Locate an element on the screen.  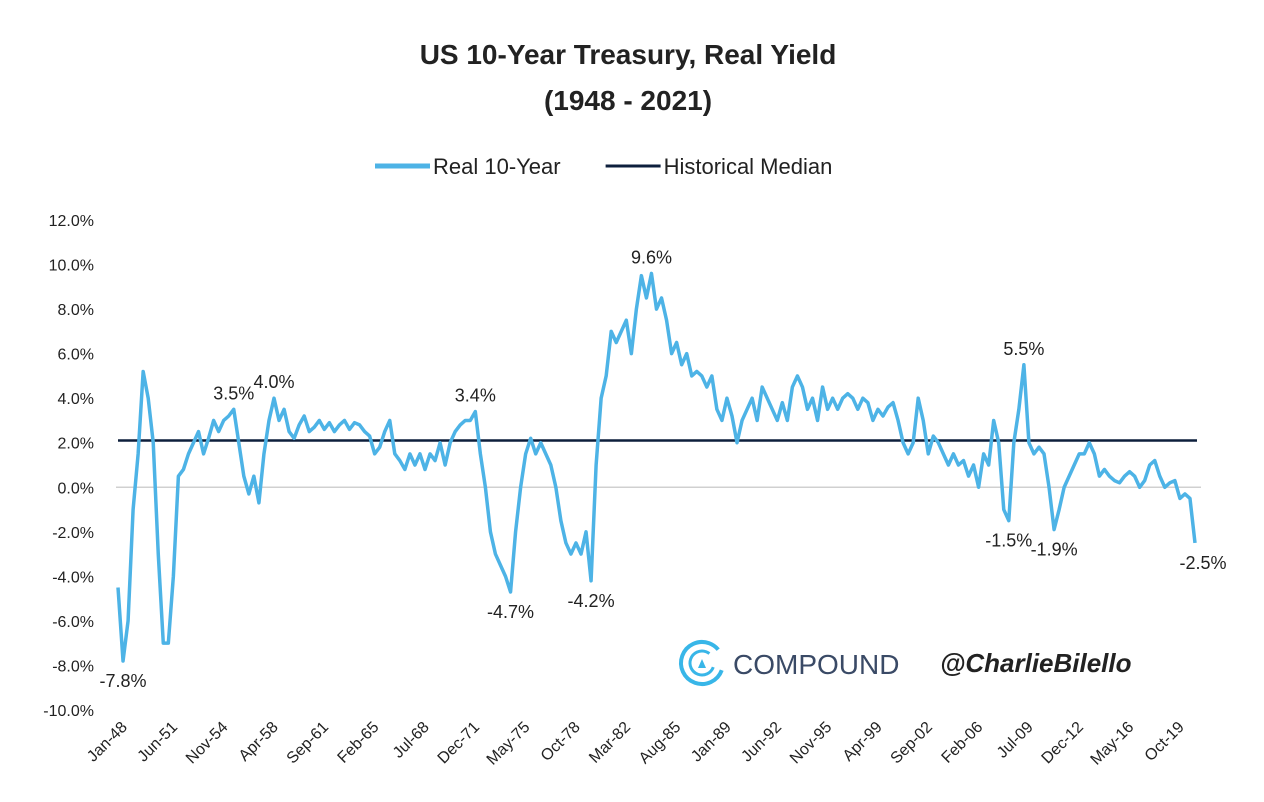
y-tick-label: 2.0% is located at coordinates (76, 444).